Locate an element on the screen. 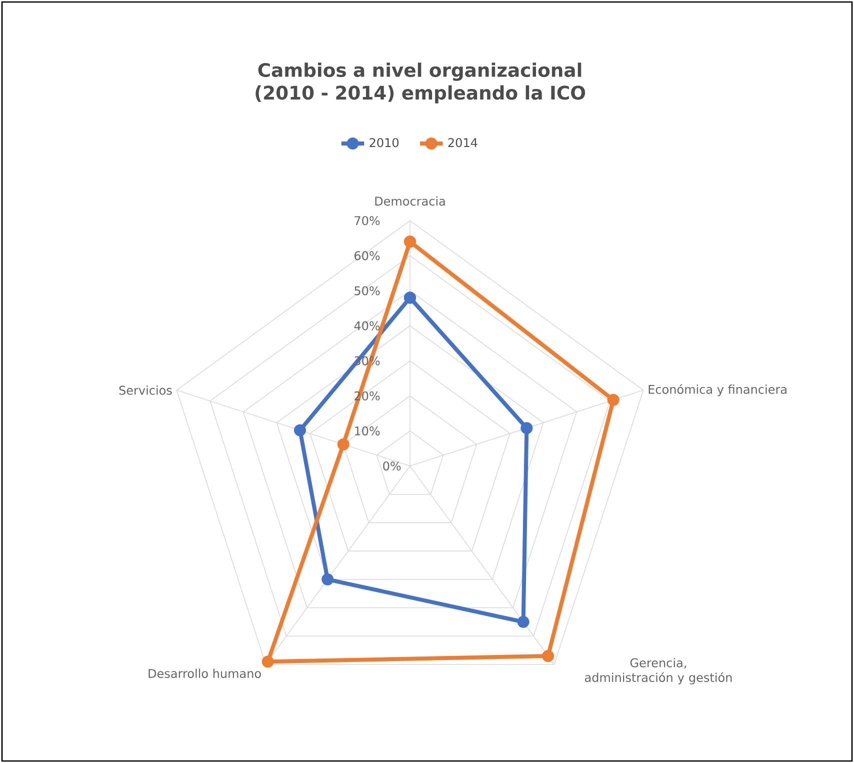 The height and width of the screenshot is (763, 854). y-tick-label: 10% is located at coordinates (367, 431).